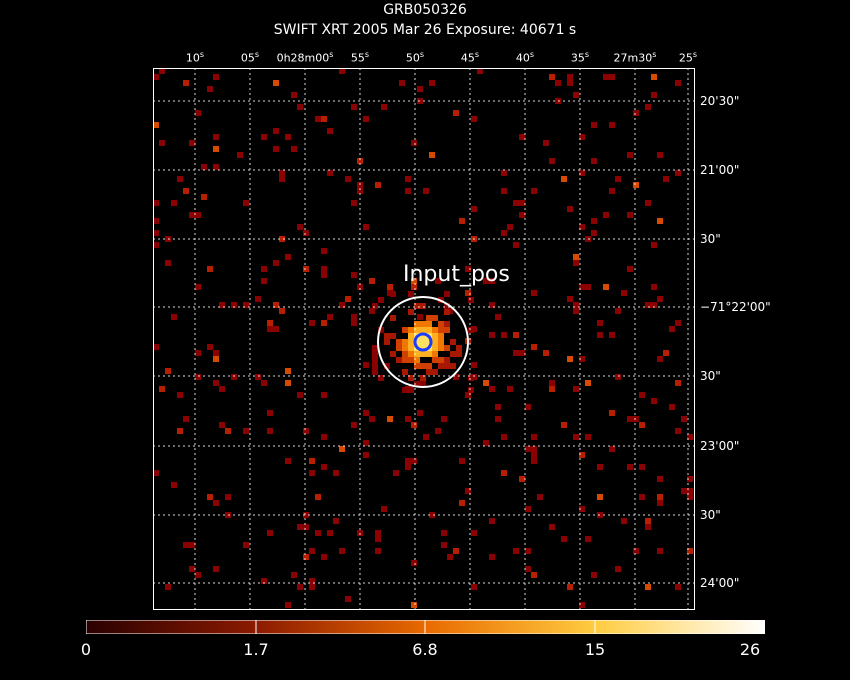 Image resolution: width=850 pixels, height=680 pixels. What do you see at coordinates (710, 239) in the screenshot?
I see `dec-tick-label: 30"` at bounding box center [710, 239].